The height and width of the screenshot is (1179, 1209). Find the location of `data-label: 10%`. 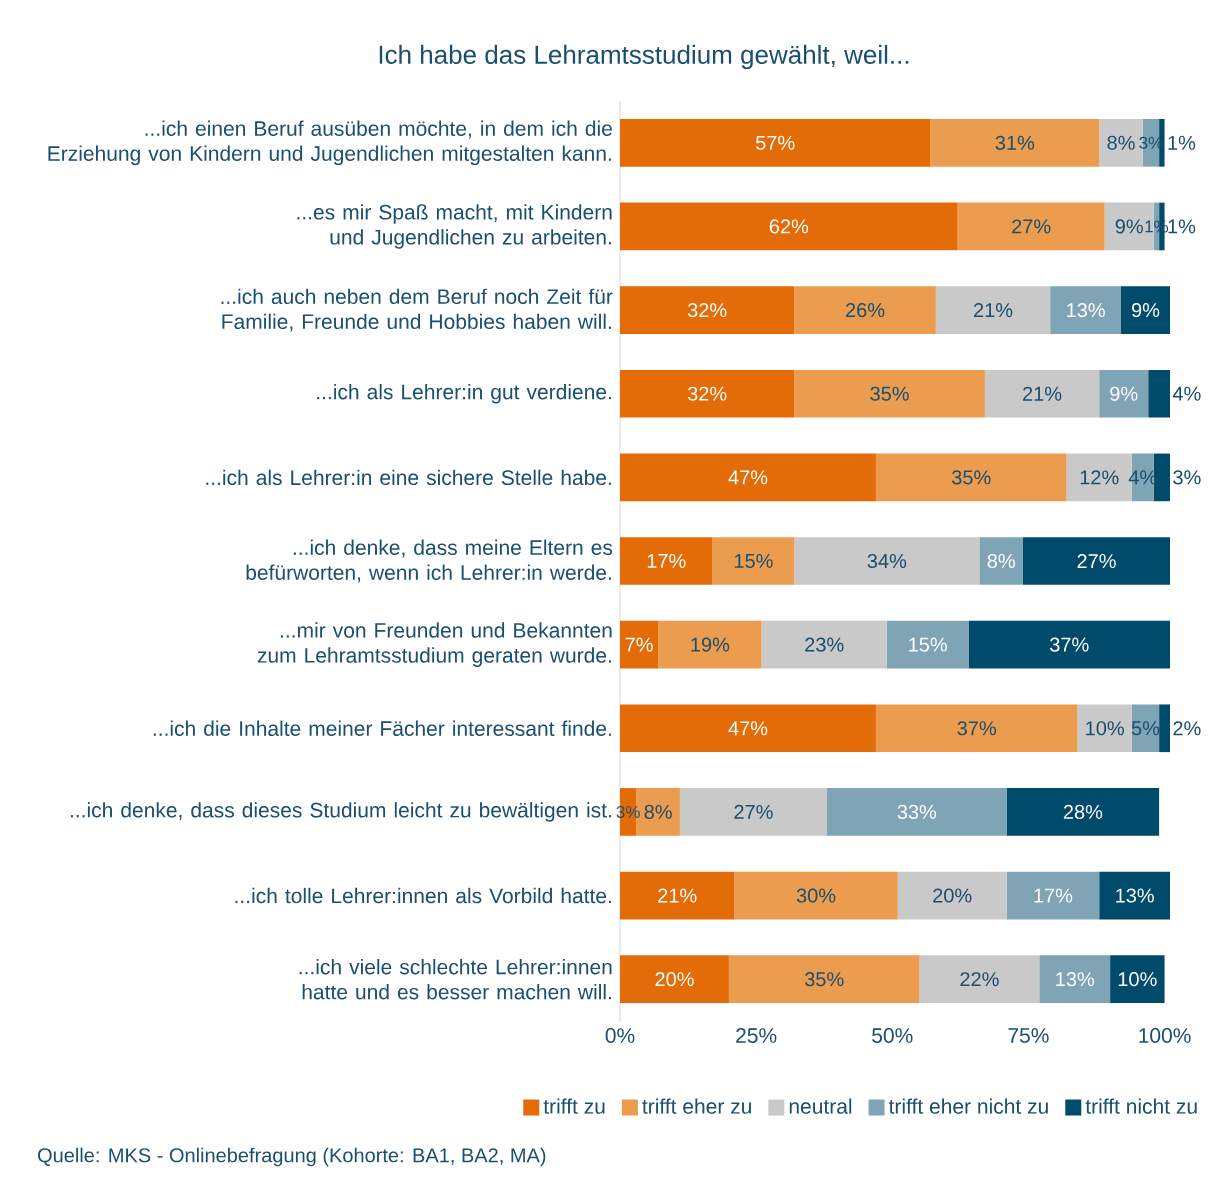

data-label: 10% is located at coordinates (1105, 728).